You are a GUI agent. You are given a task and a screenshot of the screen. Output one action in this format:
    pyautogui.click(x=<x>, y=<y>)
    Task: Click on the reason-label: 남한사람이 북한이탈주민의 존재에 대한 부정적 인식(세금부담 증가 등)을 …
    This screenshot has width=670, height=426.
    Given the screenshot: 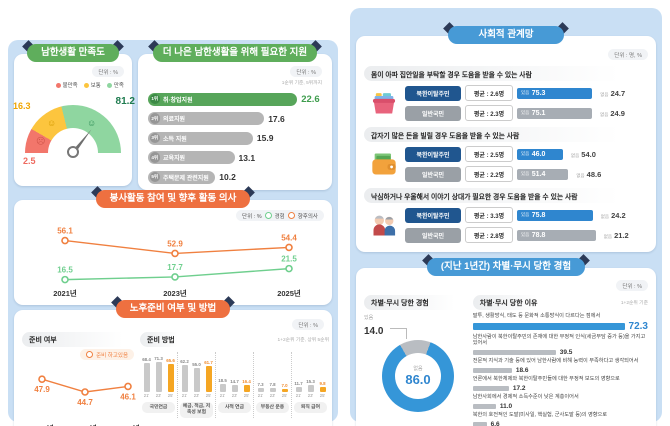 What is the action you would take?
    pyautogui.click(x=559, y=340)
    